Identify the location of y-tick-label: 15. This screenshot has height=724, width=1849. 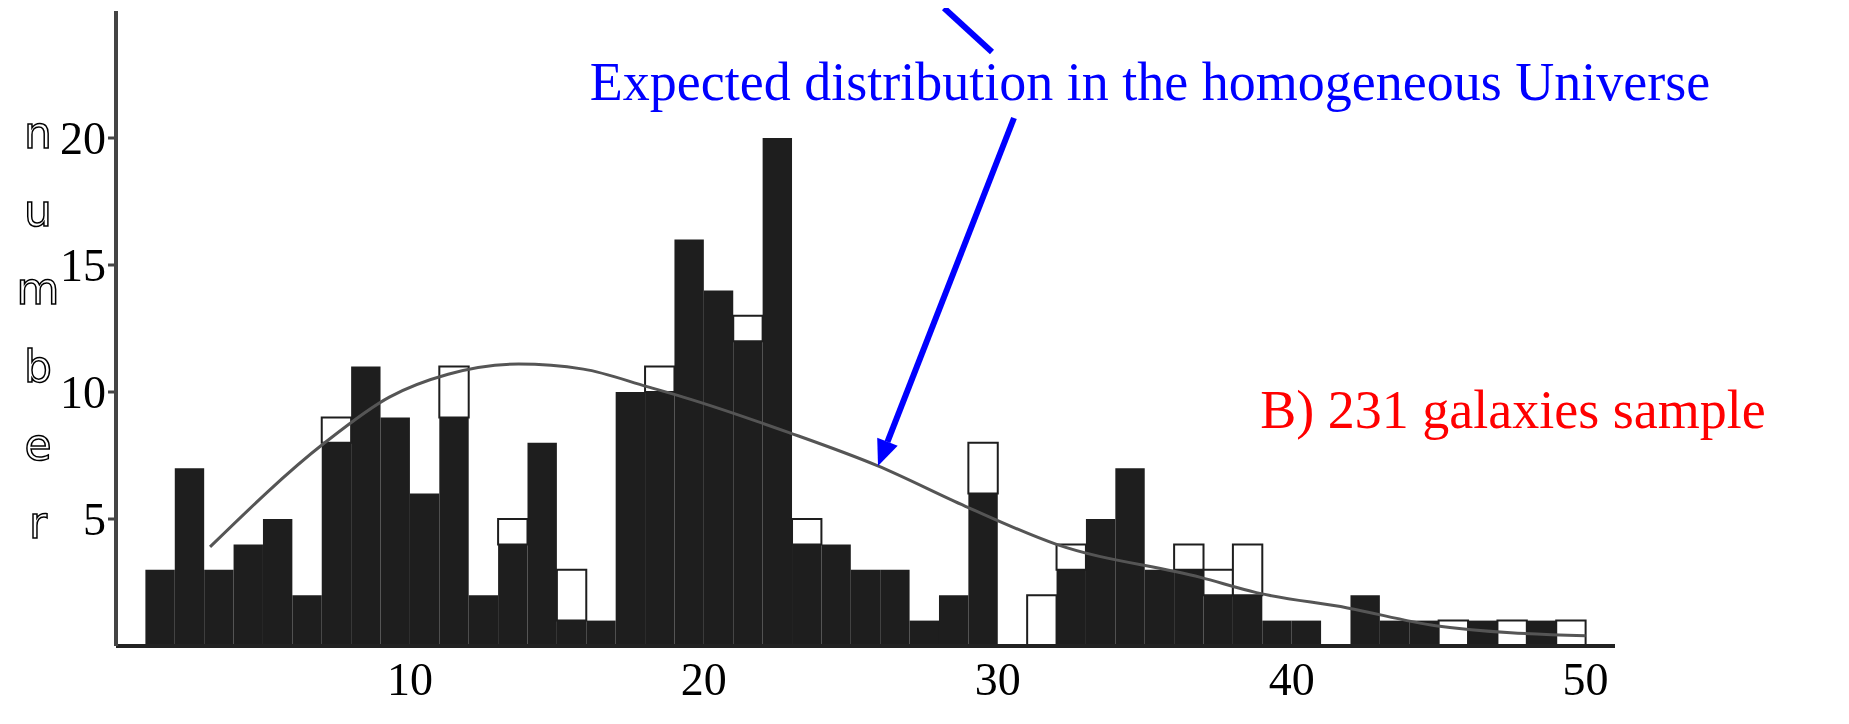
(83, 266).